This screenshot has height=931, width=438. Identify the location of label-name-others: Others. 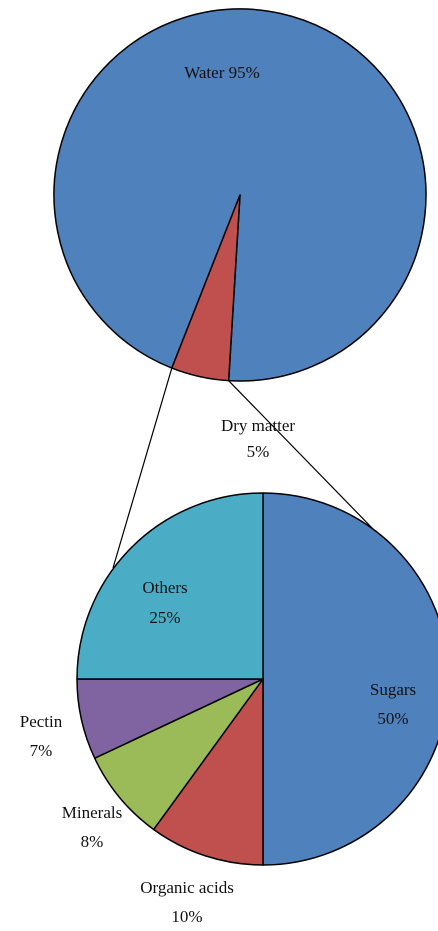
(164, 587).